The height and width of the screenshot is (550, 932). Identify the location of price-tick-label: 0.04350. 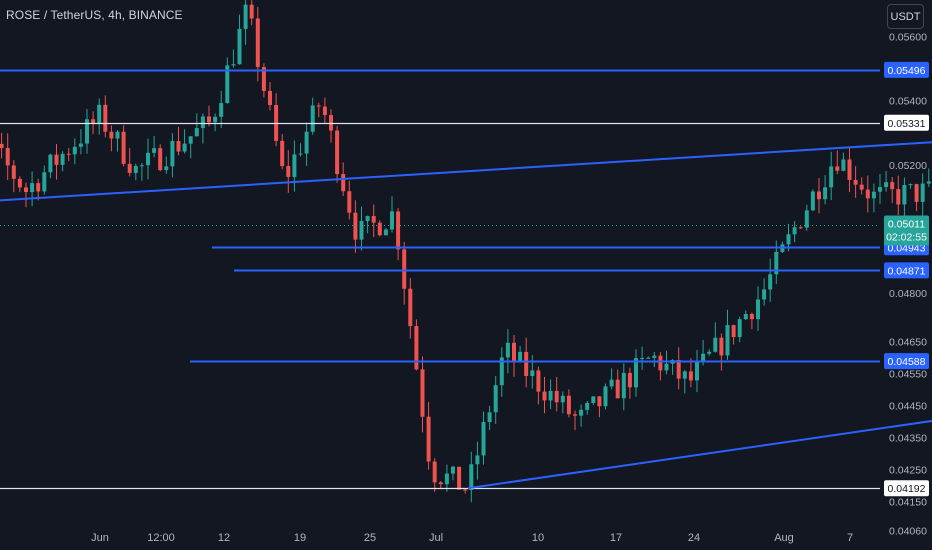
(908, 439).